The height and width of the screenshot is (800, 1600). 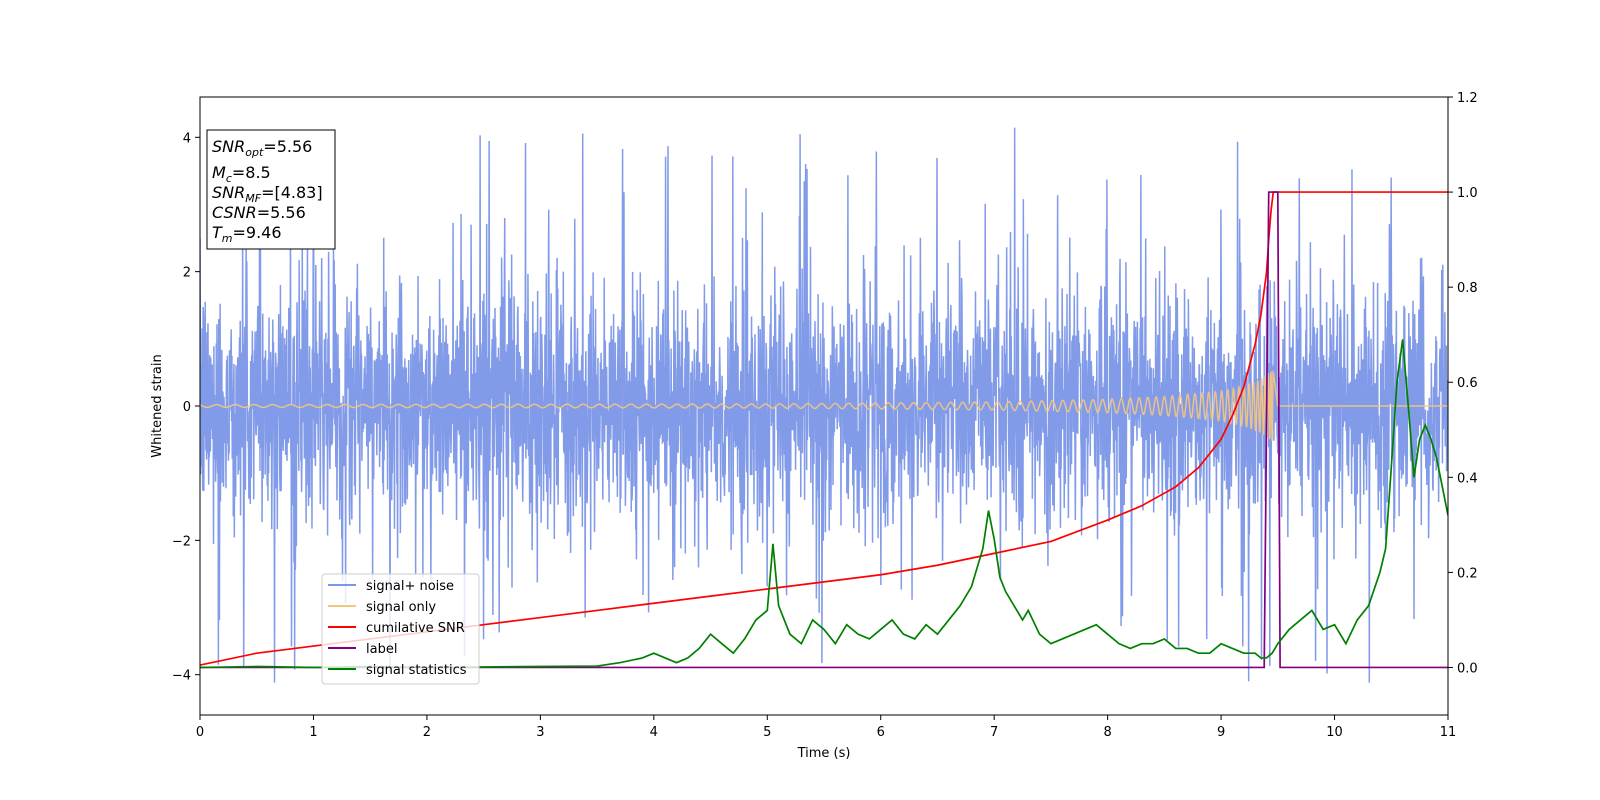 I want to click on y-tick-label: 2, so click(x=187, y=273).